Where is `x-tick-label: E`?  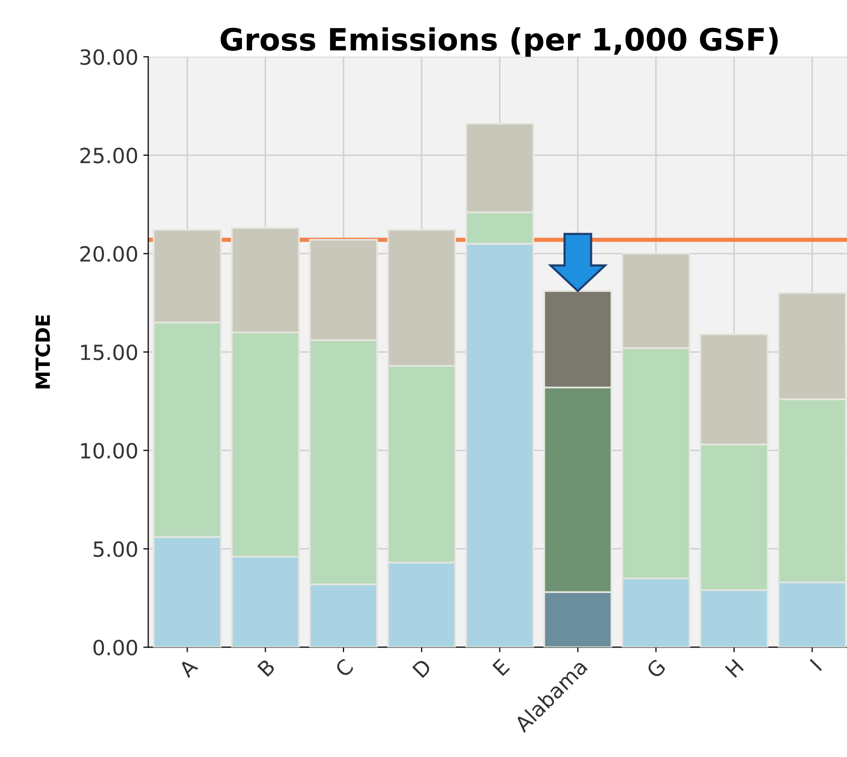 x-tick-label: E is located at coordinates (501, 667).